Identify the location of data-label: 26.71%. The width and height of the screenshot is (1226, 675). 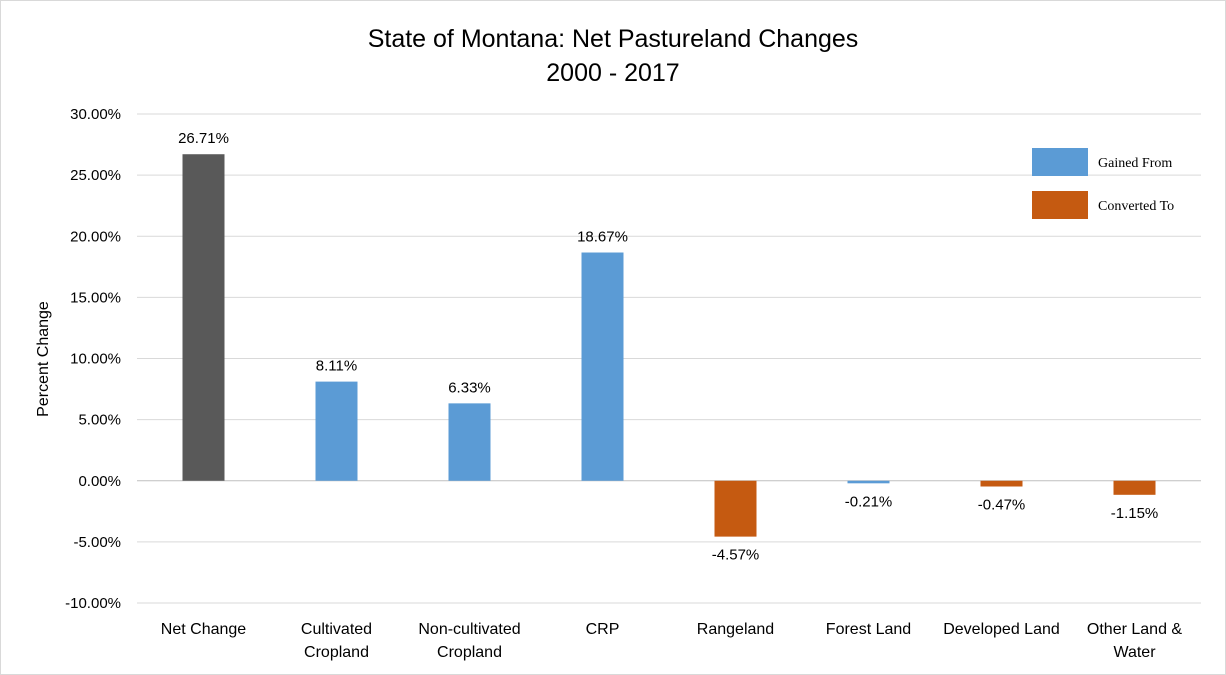
(203, 138).